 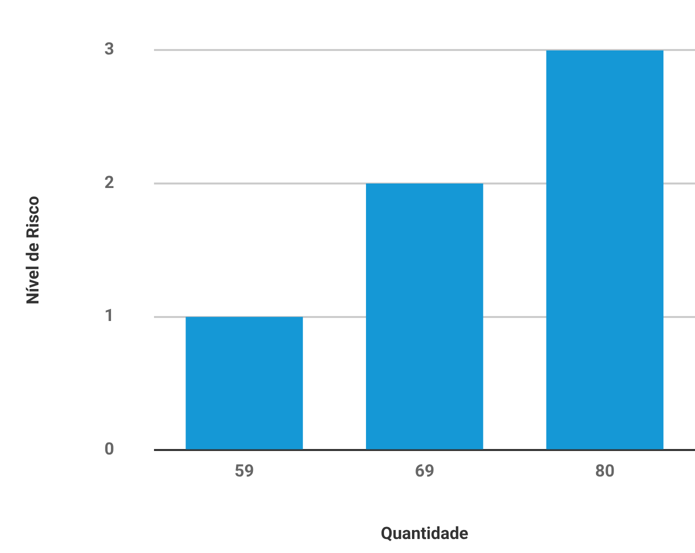 I want to click on x-tick-label: 69, so click(x=424, y=472).